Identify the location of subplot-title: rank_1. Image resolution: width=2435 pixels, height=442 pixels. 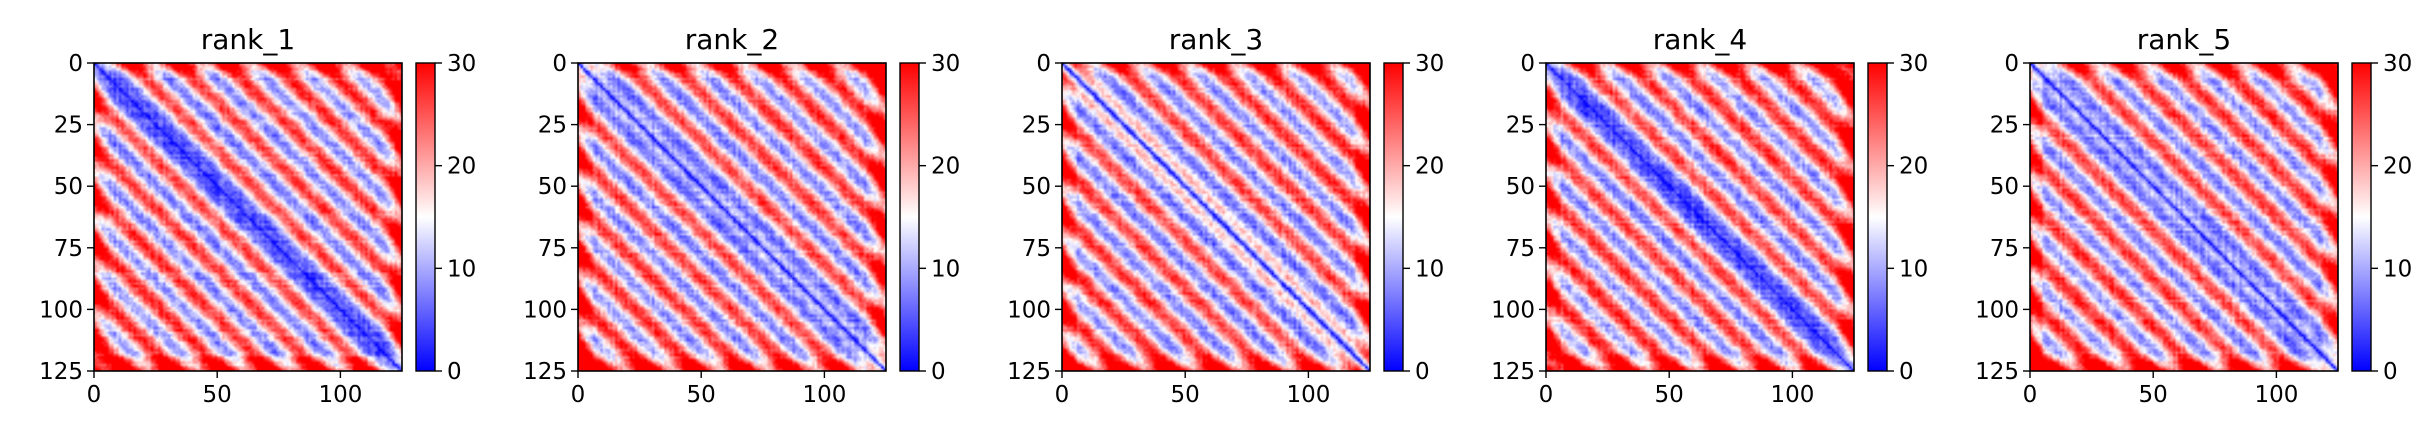
(248, 39).